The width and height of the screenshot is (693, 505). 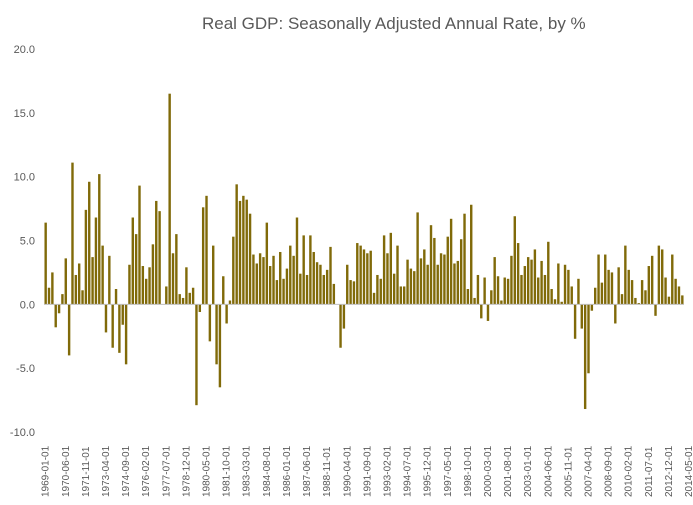 What do you see at coordinates (66, 471) in the screenshot?
I see `x-tick-label: 1970-06-01` at bounding box center [66, 471].